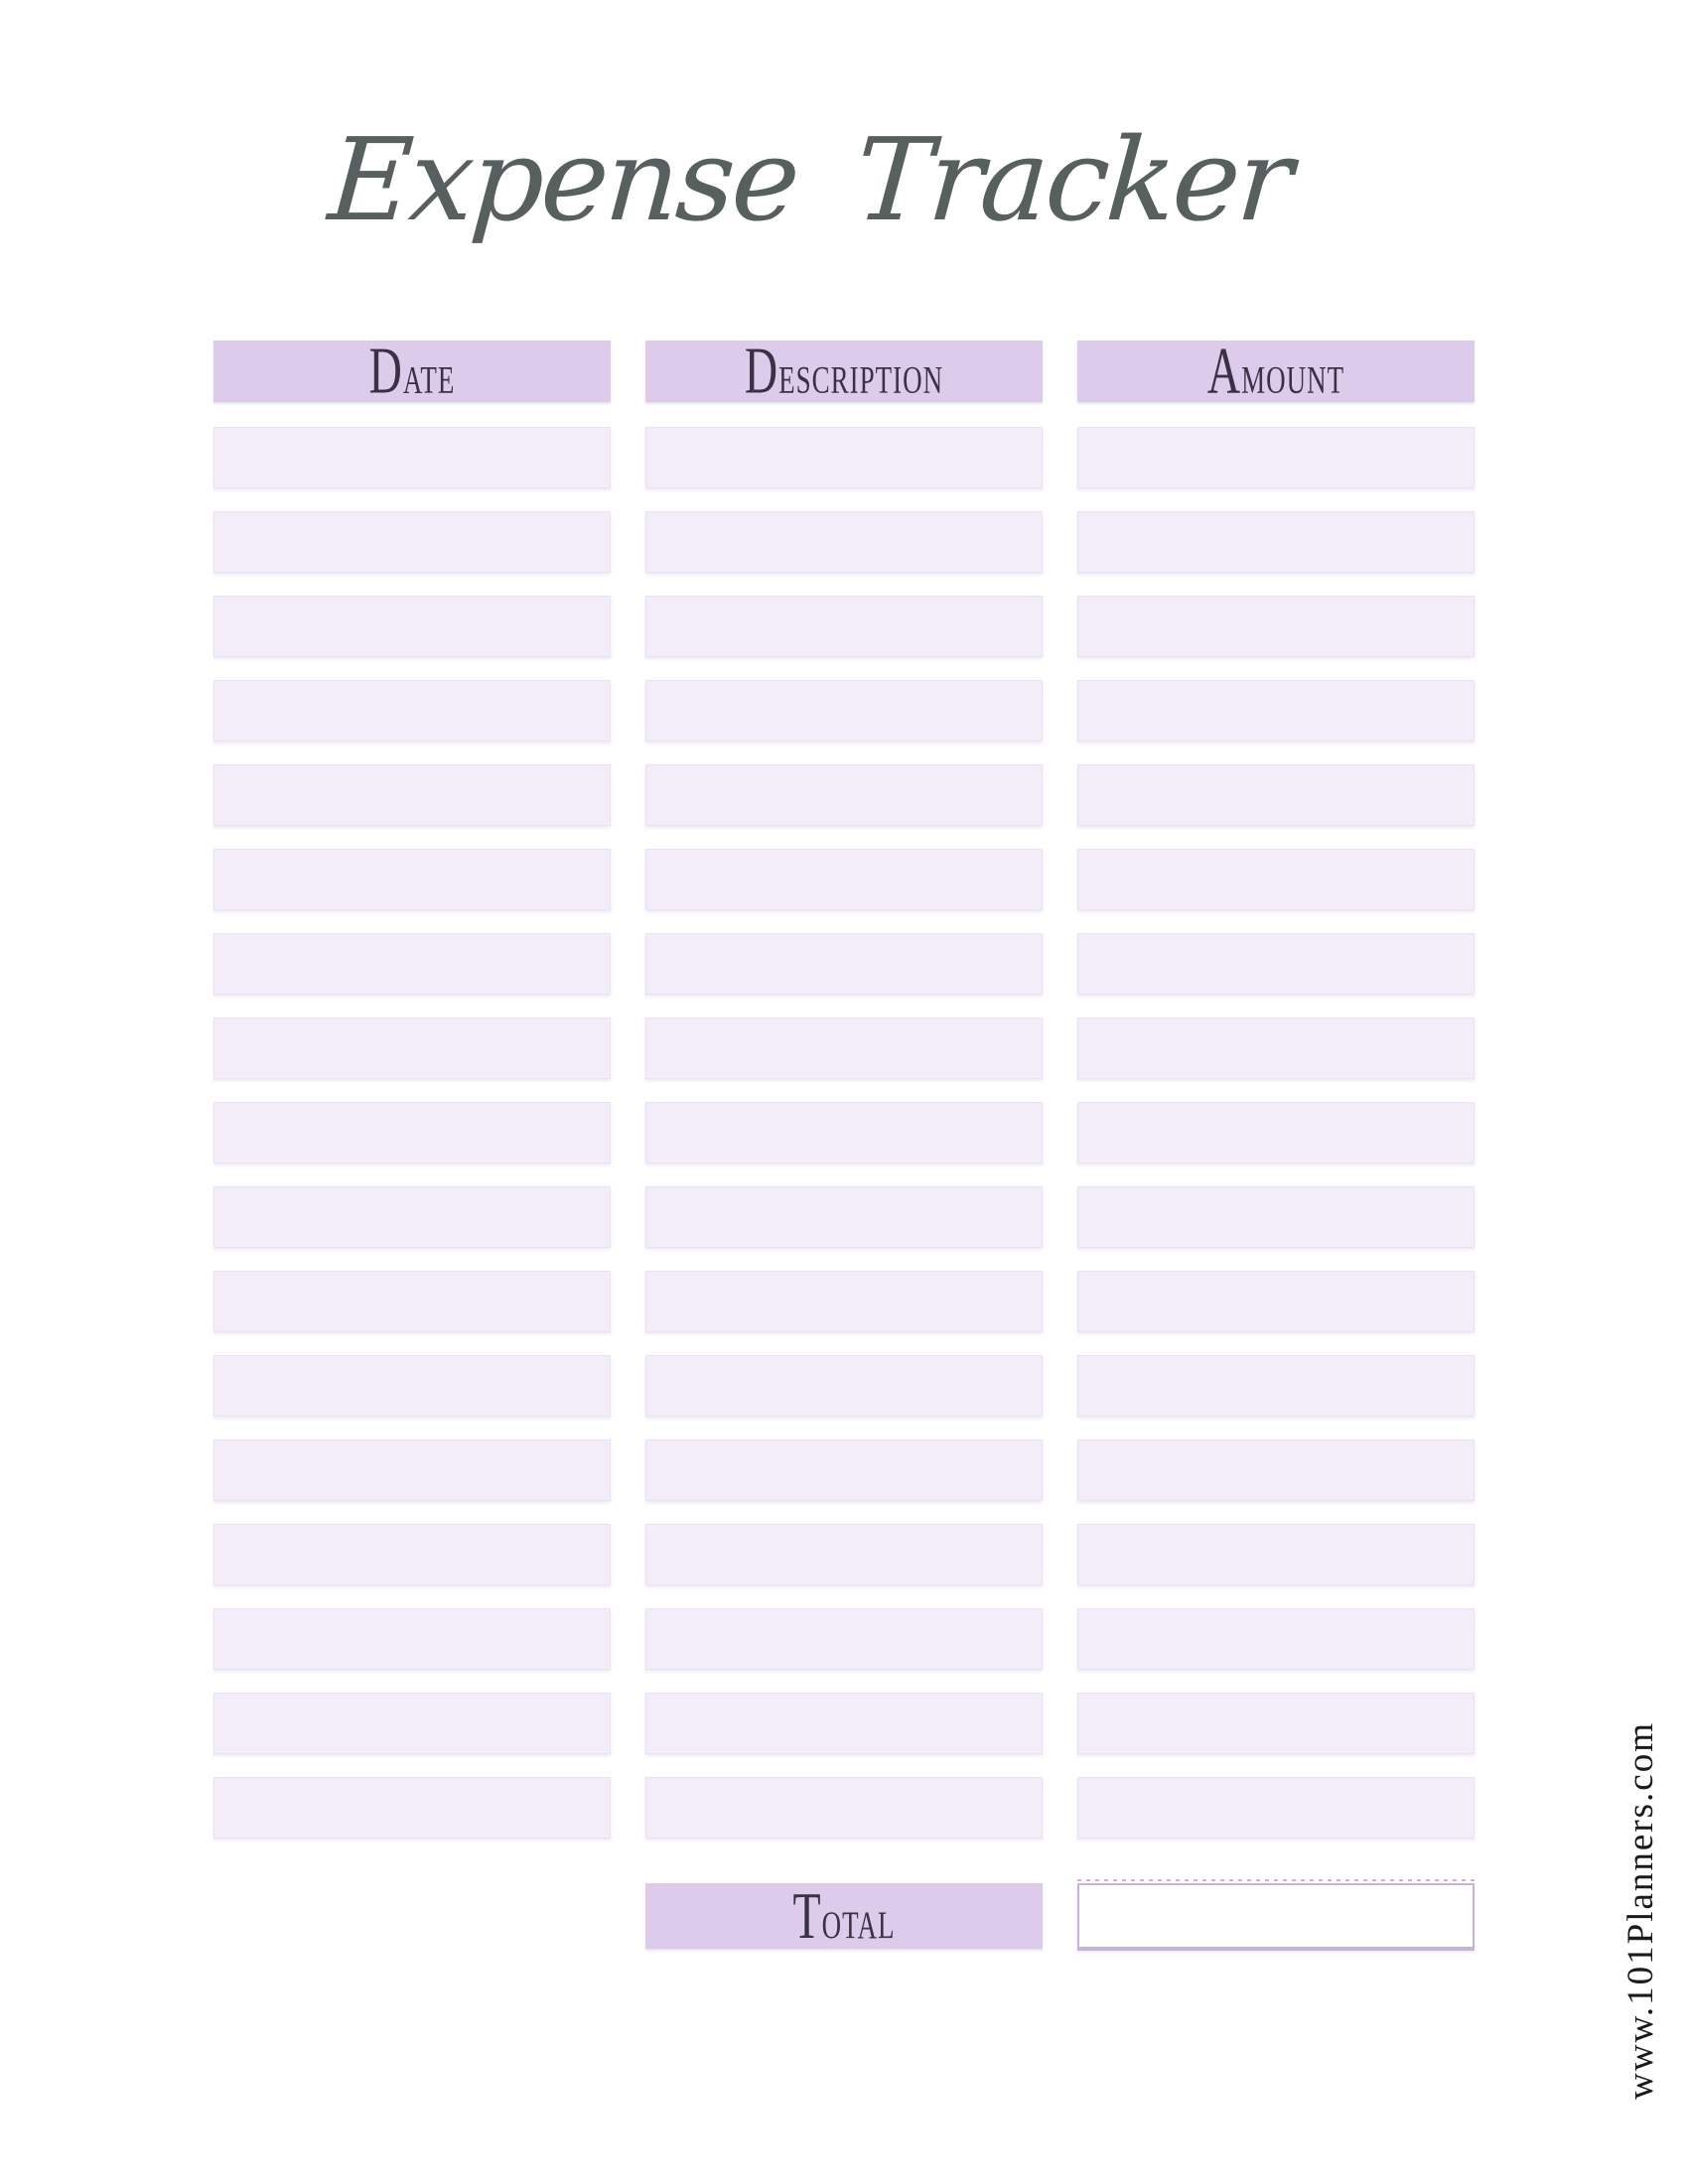  Describe the element at coordinates (1276, 1915) in the screenshot. I see `total-amount-box` at that location.